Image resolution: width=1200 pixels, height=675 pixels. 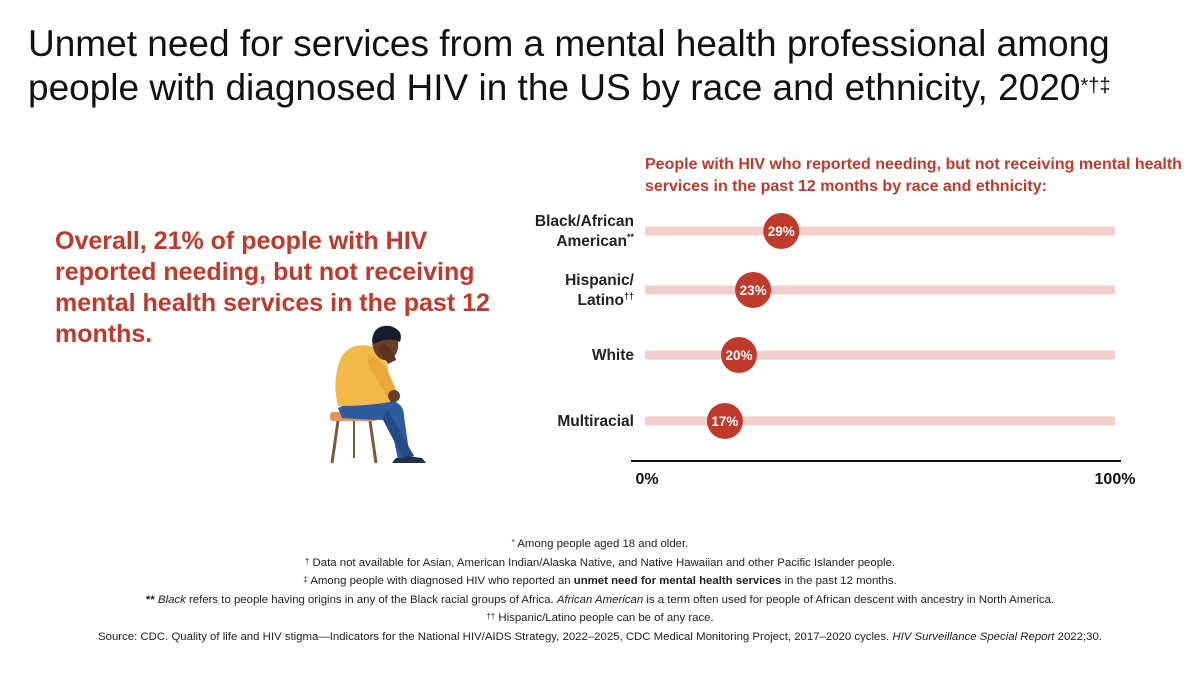 I want to click on value-label: 23%, so click(x=753, y=290).